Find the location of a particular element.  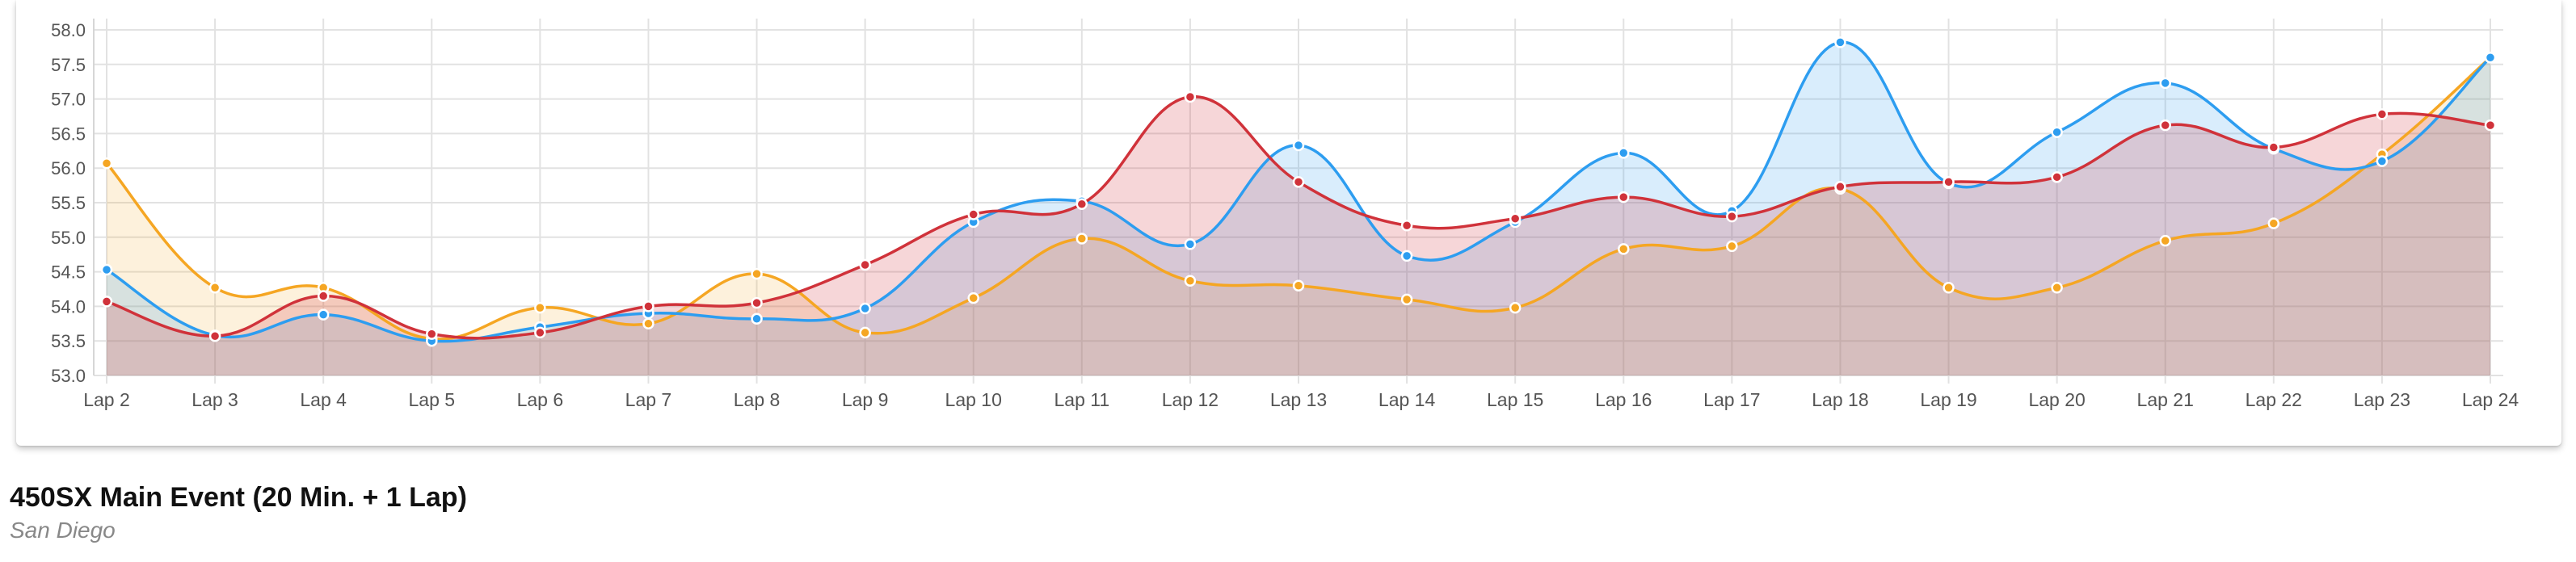

x-tick-label: Lap 9 is located at coordinates (865, 400).